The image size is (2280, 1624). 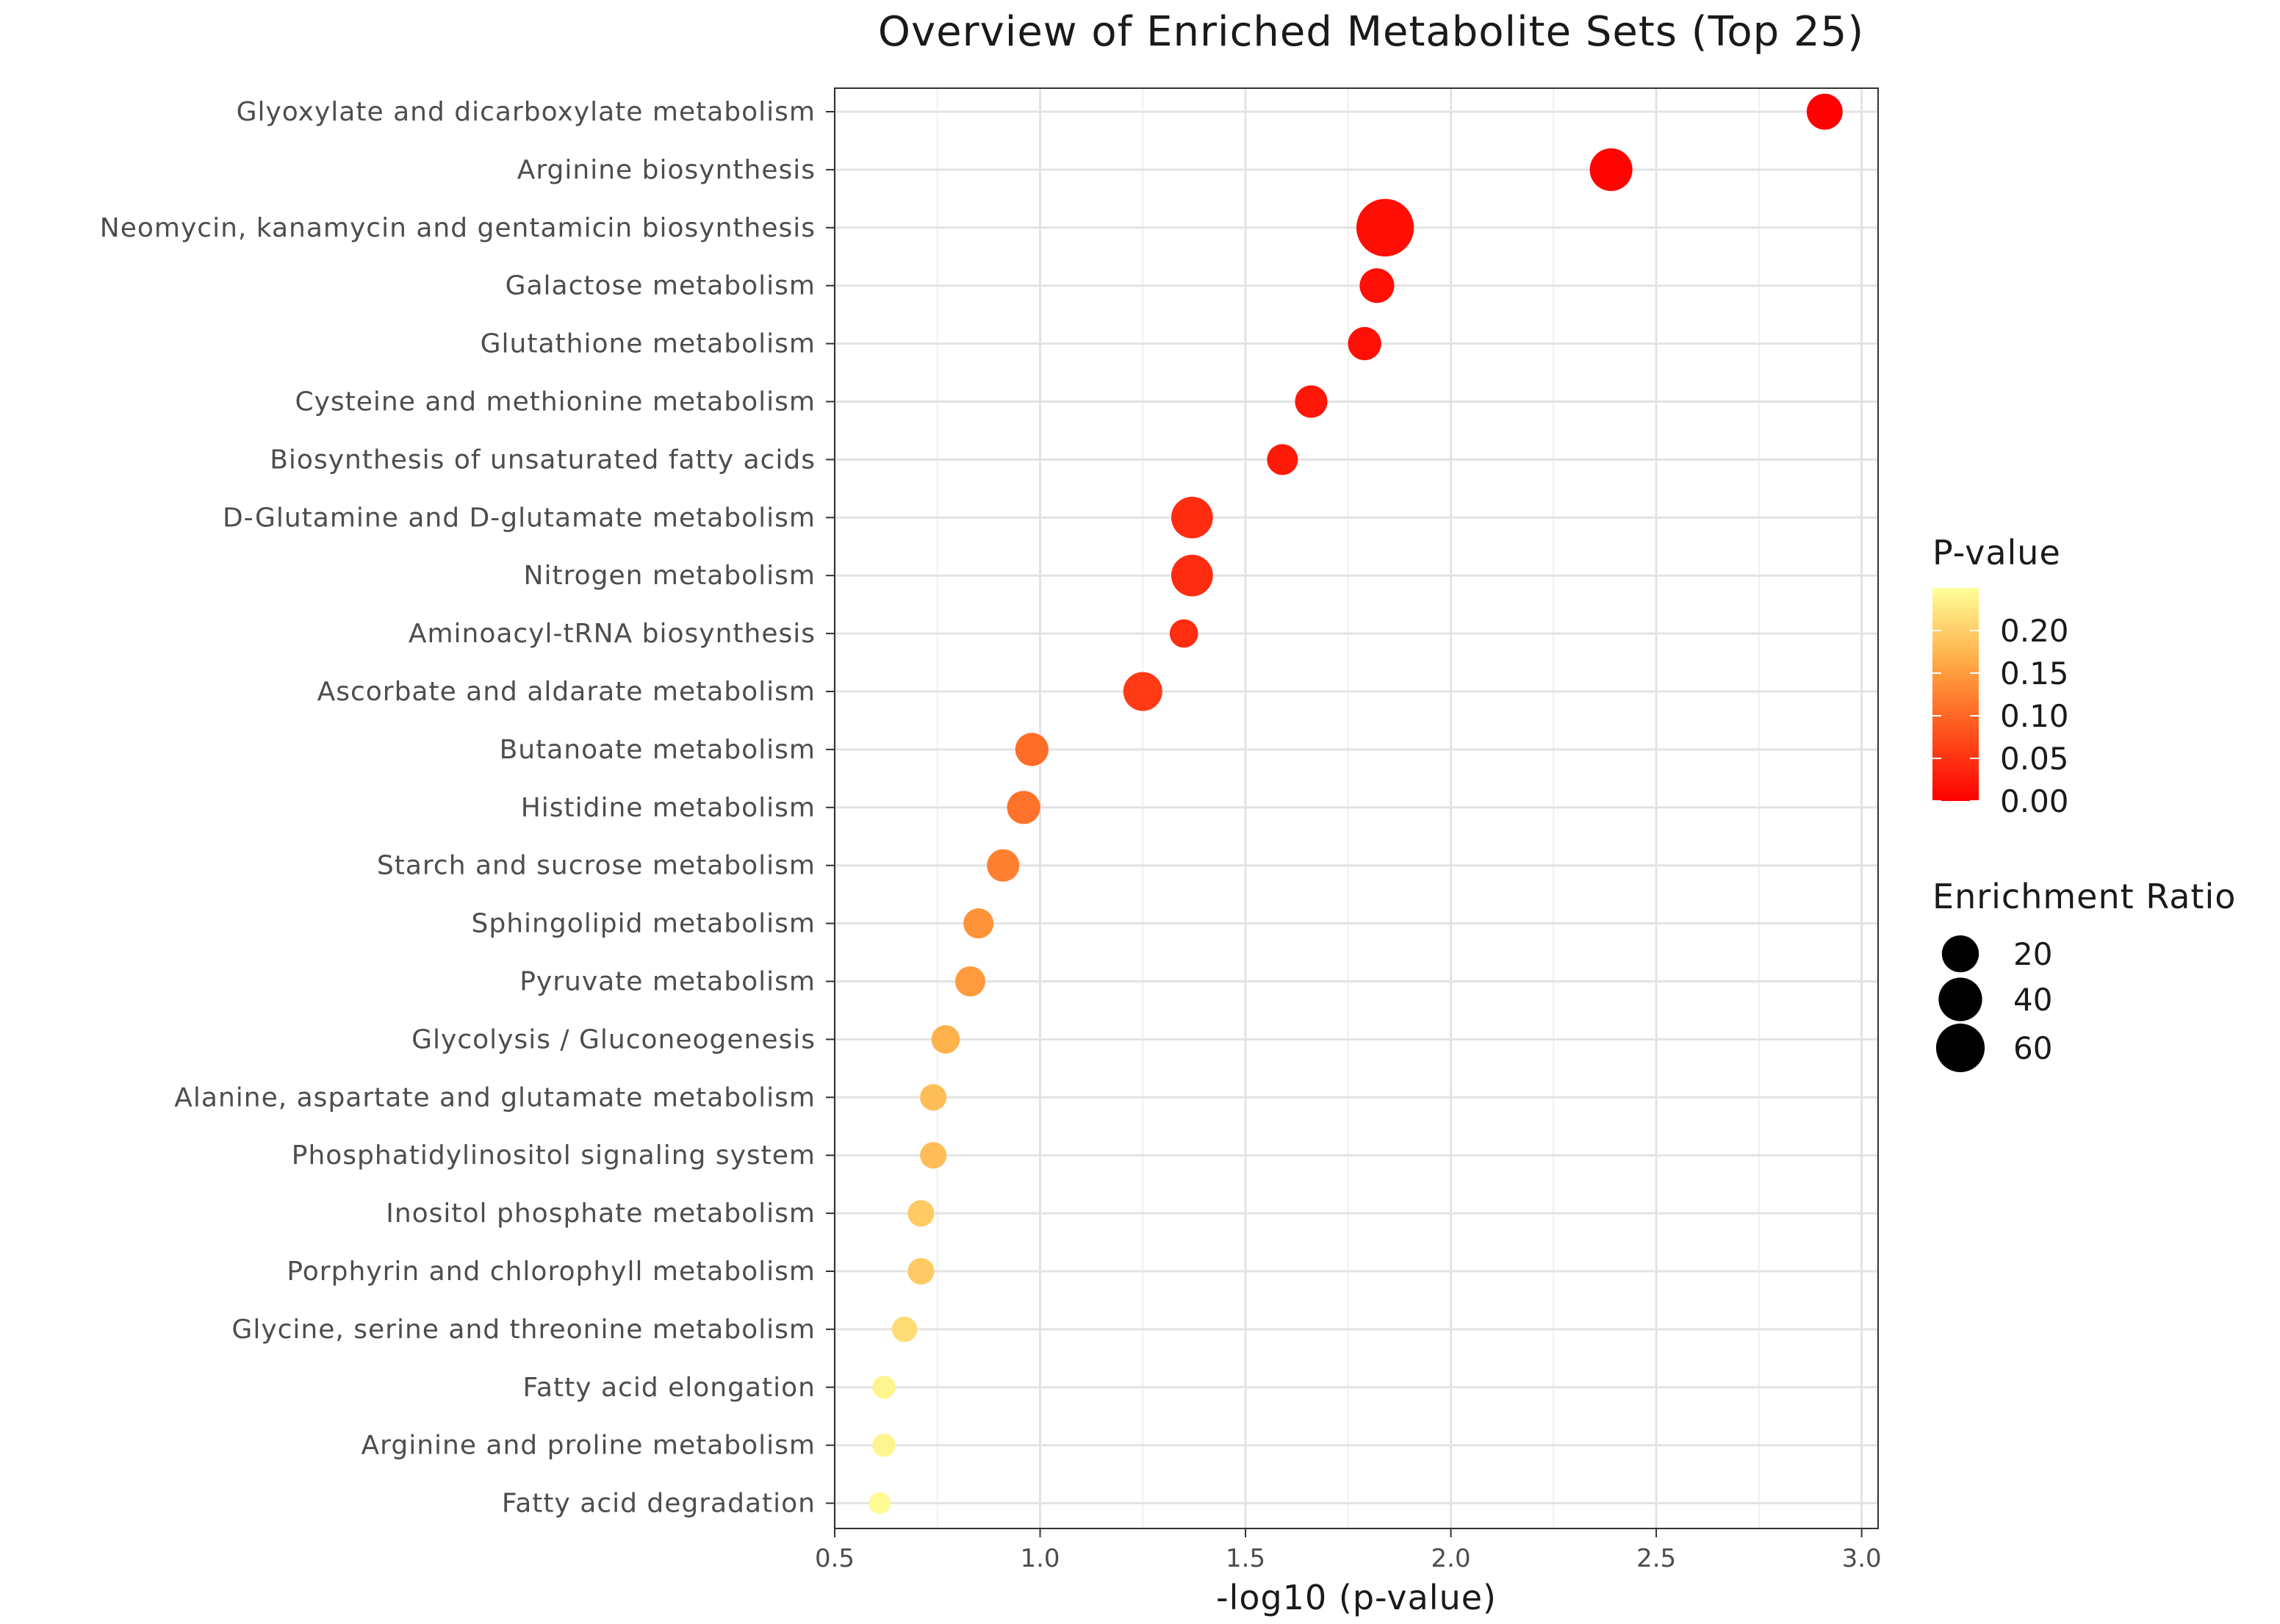 What do you see at coordinates (2034, 631) in the screenshot?
I see `pvalue-legend-label: 0.20` at bounding box center [2034, 631].